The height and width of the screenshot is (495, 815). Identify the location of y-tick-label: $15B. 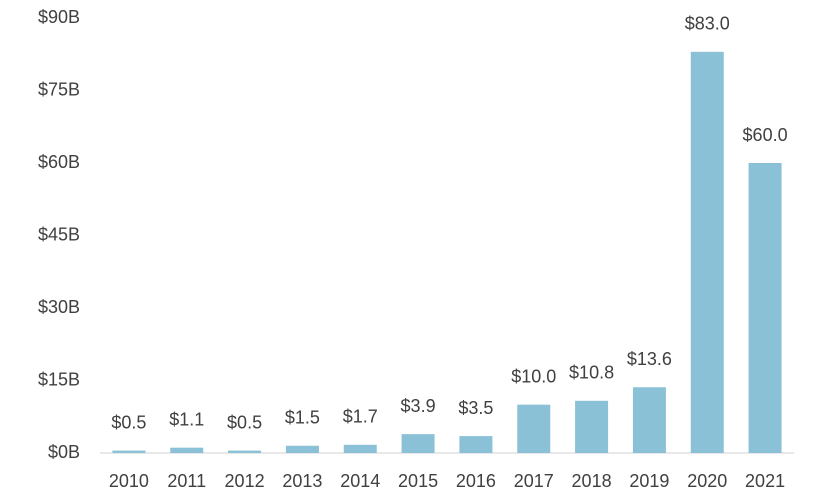
(59, 379).